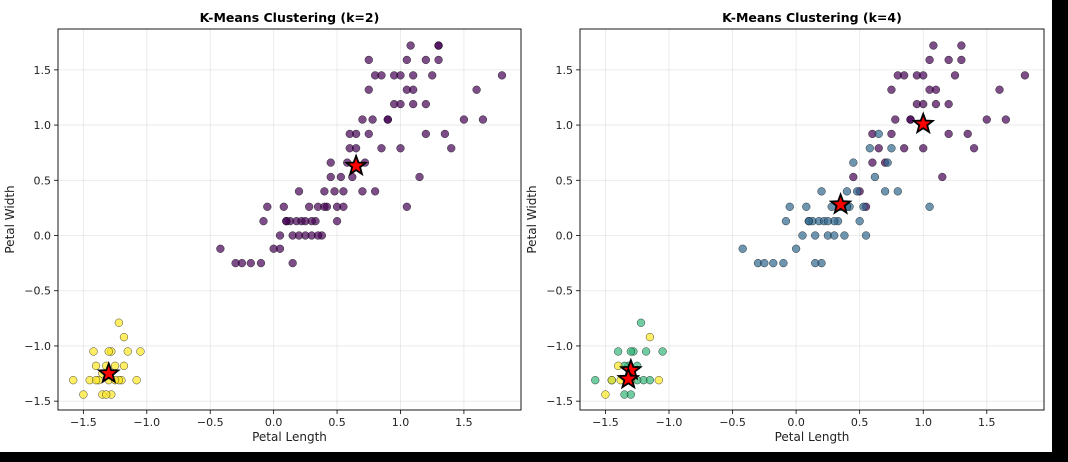 The width and height of the screenshot is (1068, 462). What do you see at coordinates (337, 422) in the screenshot?
I see `x-tick-label: 0.5` at bounding box center [337, 422].